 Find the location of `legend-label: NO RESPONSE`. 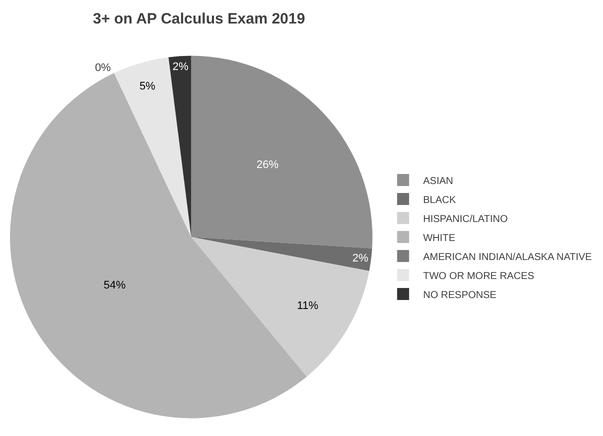

legend-label: NO RESPONSE is located at coordinates (460, 295).